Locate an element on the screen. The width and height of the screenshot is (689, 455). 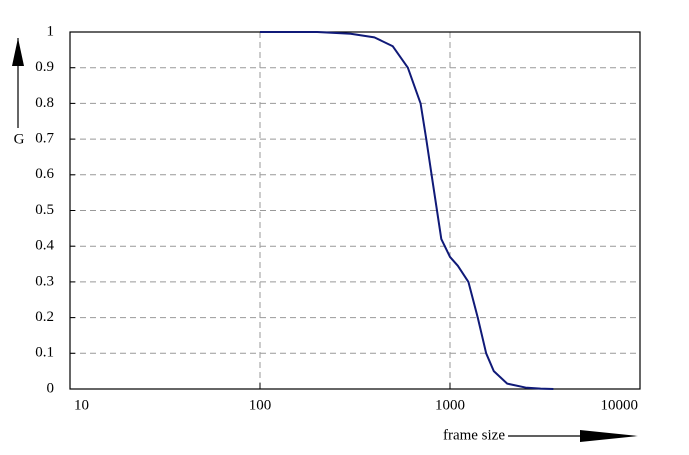
y-tick-label: 0.5 is located at coordinates (44, 210).